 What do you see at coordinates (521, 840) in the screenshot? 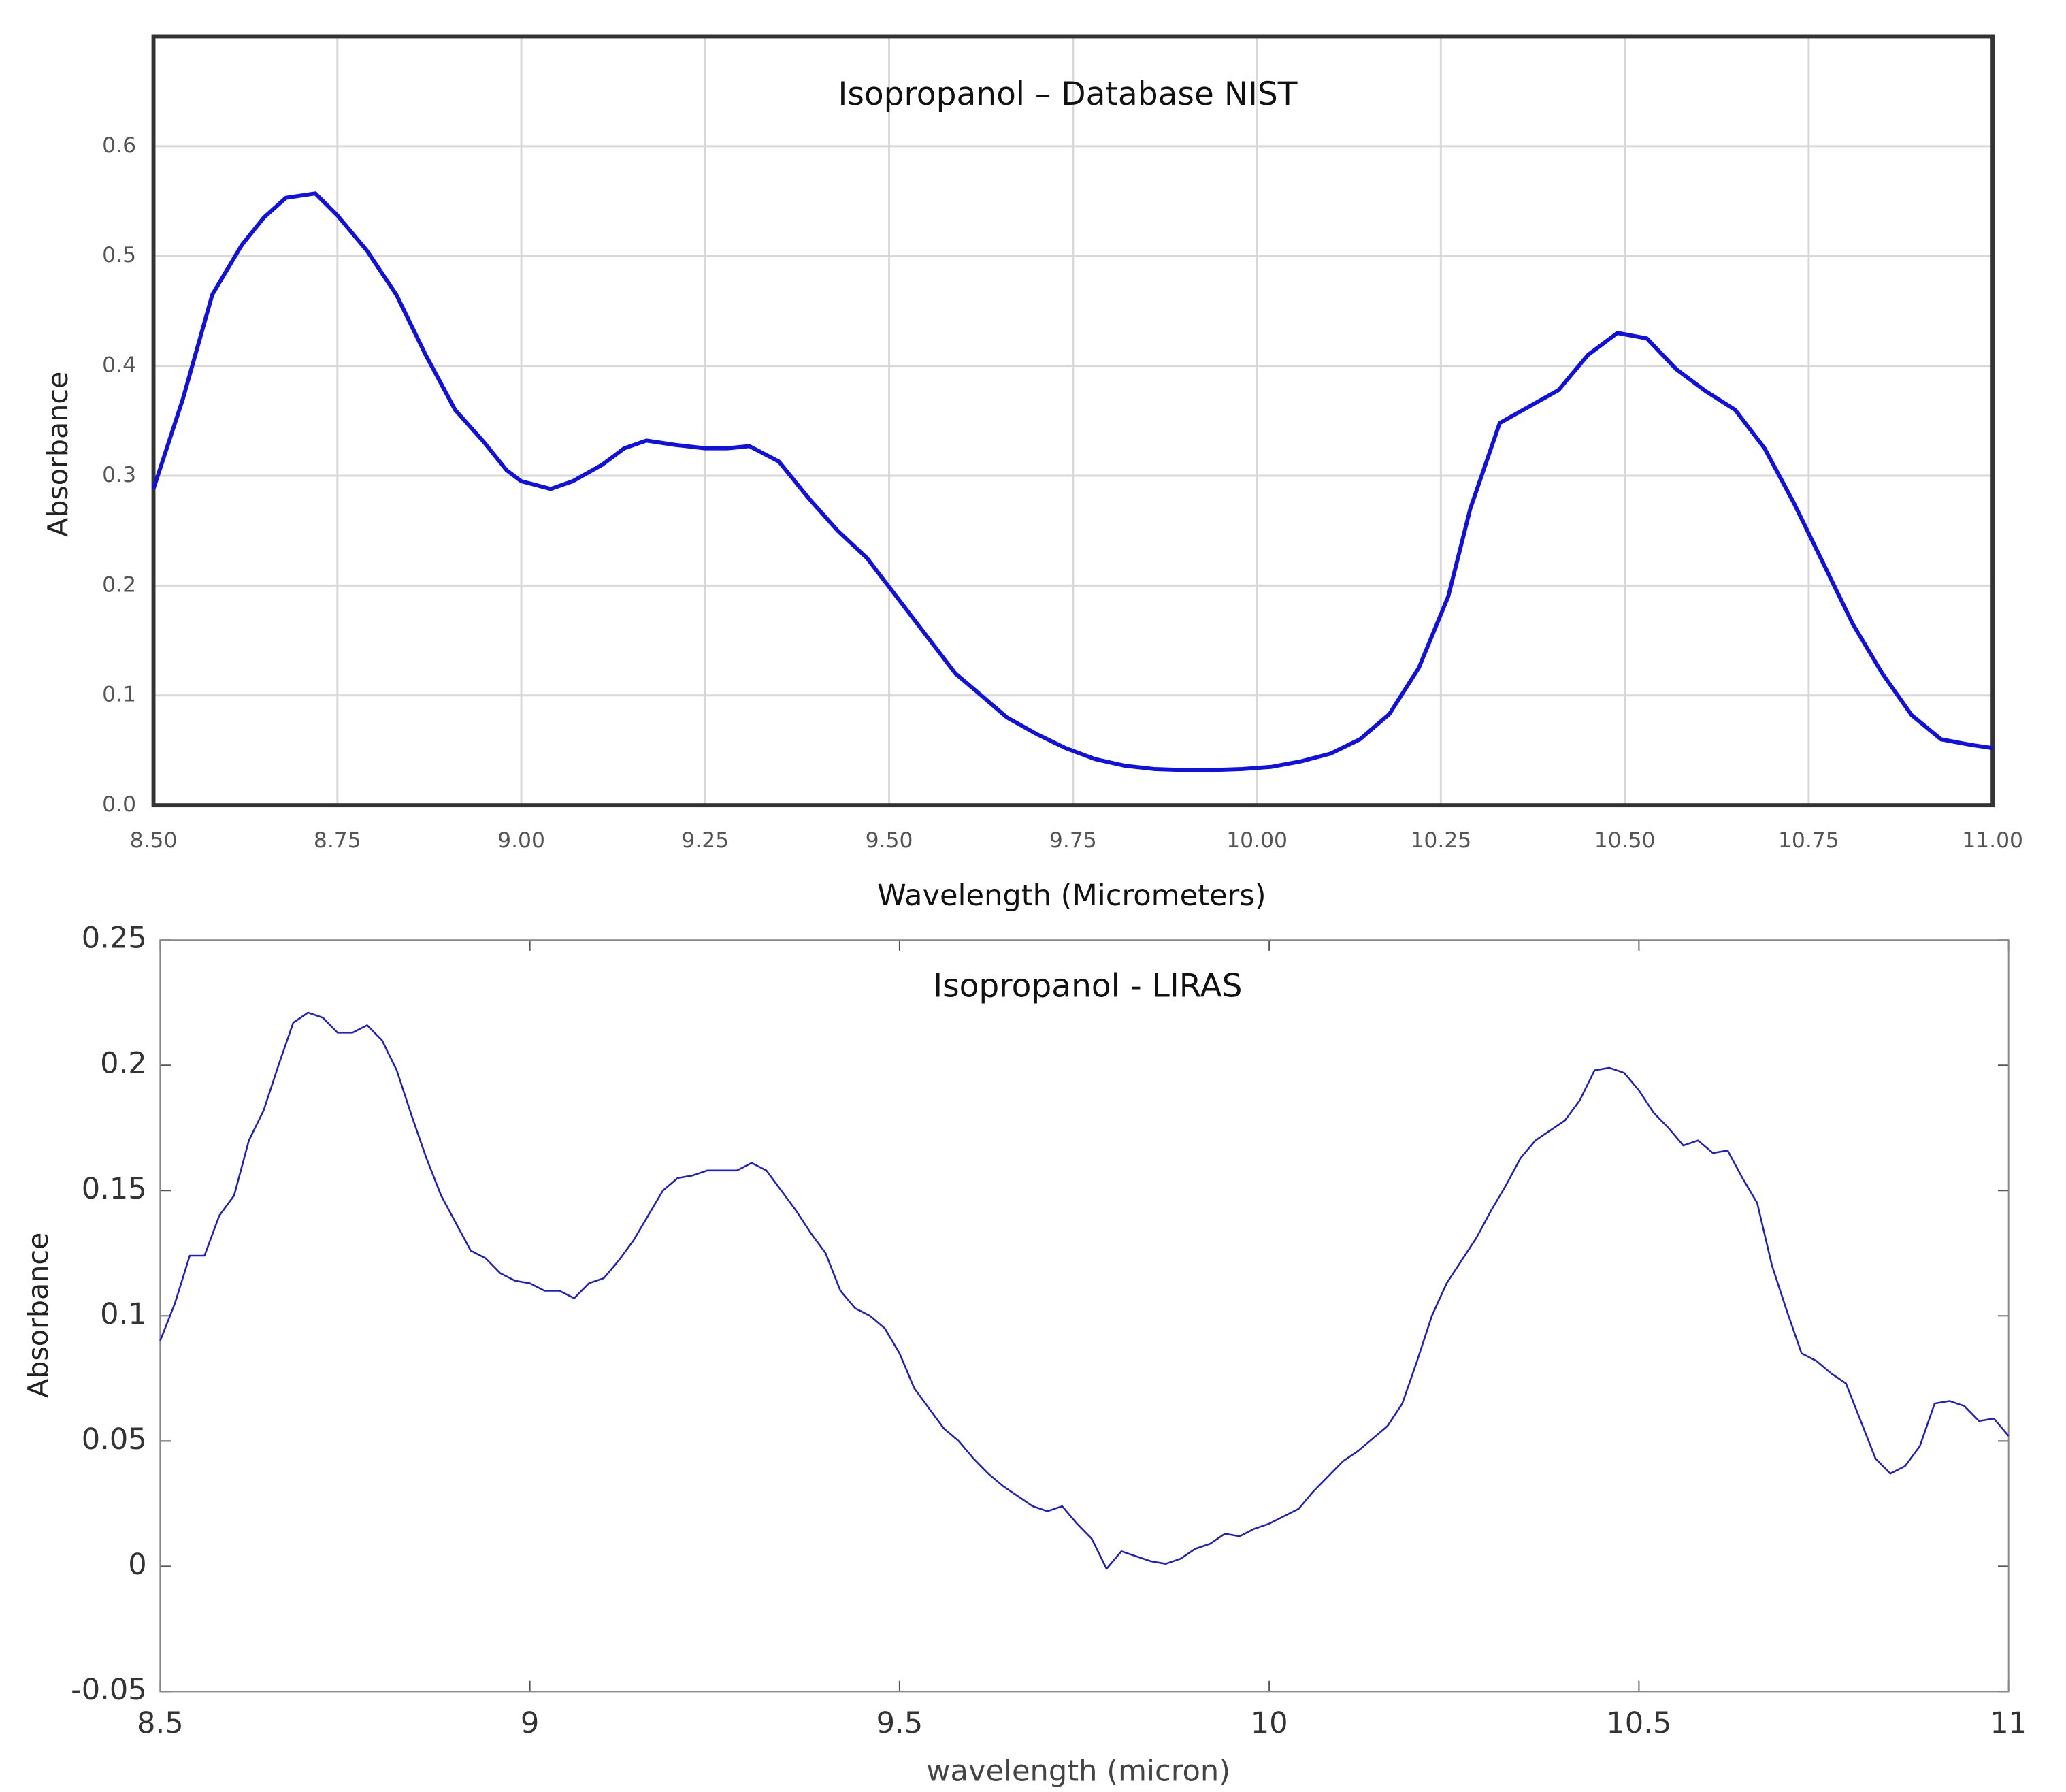
I see `x-tick-label: 9.00` at bounding box center [521, 840].